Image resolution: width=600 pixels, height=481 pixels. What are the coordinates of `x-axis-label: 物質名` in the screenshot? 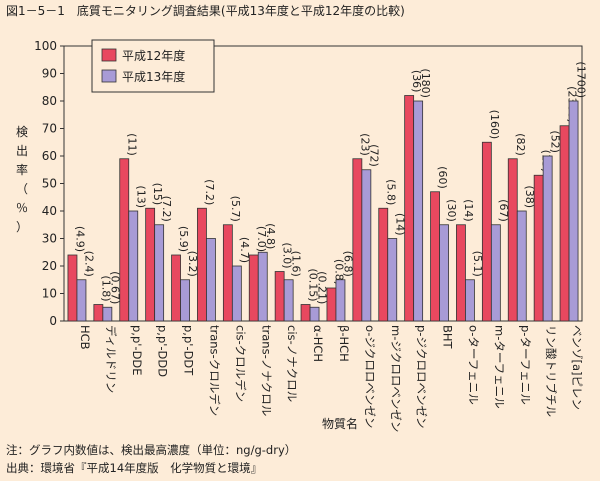 It's located at (340, 423).